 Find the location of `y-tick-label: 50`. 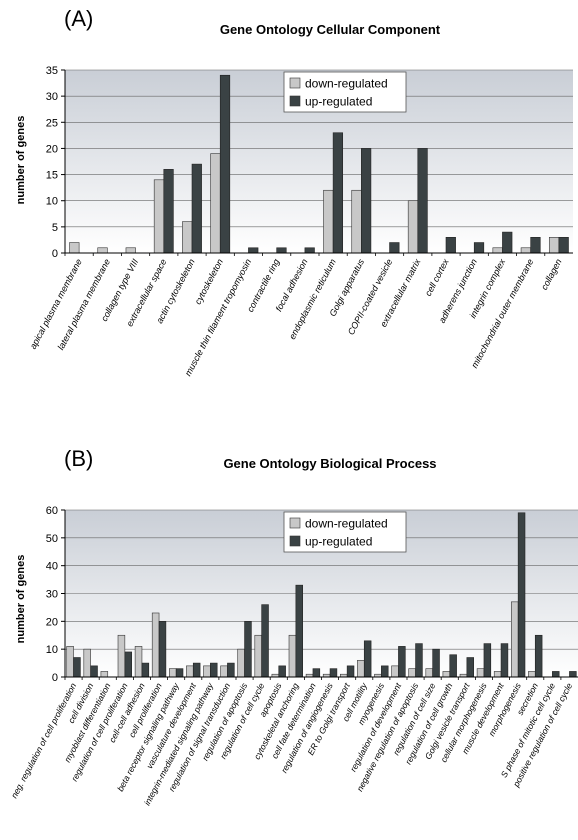

y-tick-label: 50 is located at coordinates (52, 539).